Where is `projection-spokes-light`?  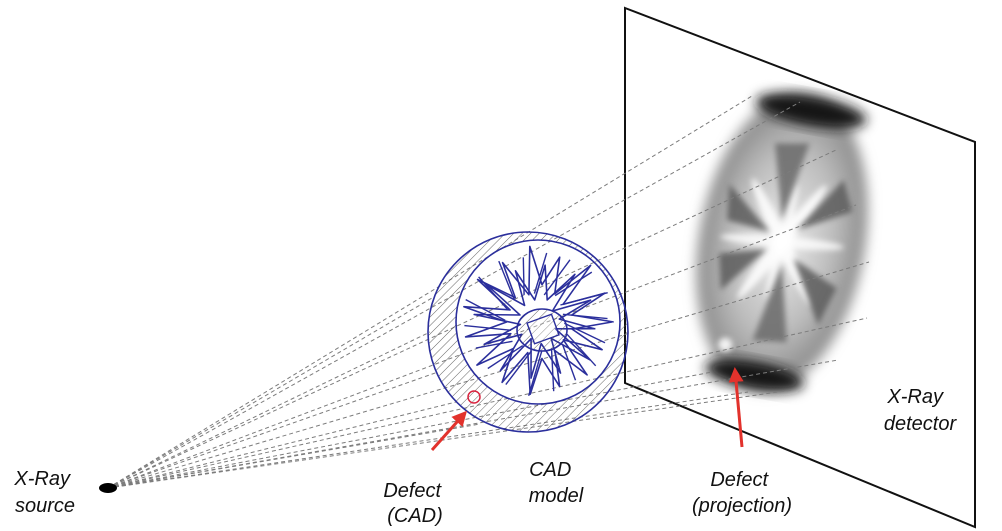 projection-spokes-light is located at coordinates (782, 242).